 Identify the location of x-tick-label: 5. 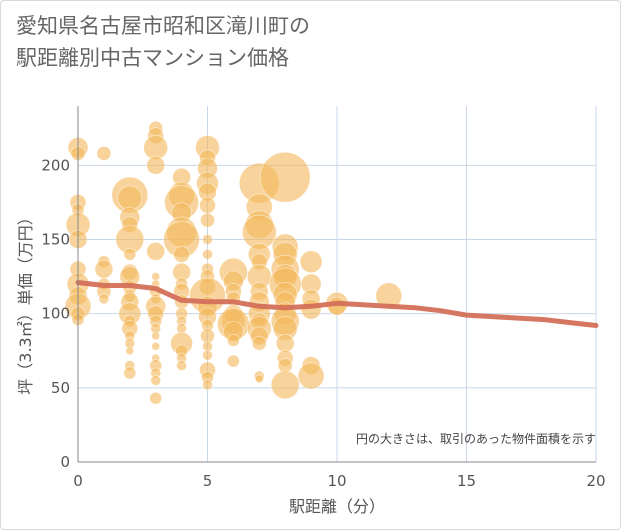
(208, 481).